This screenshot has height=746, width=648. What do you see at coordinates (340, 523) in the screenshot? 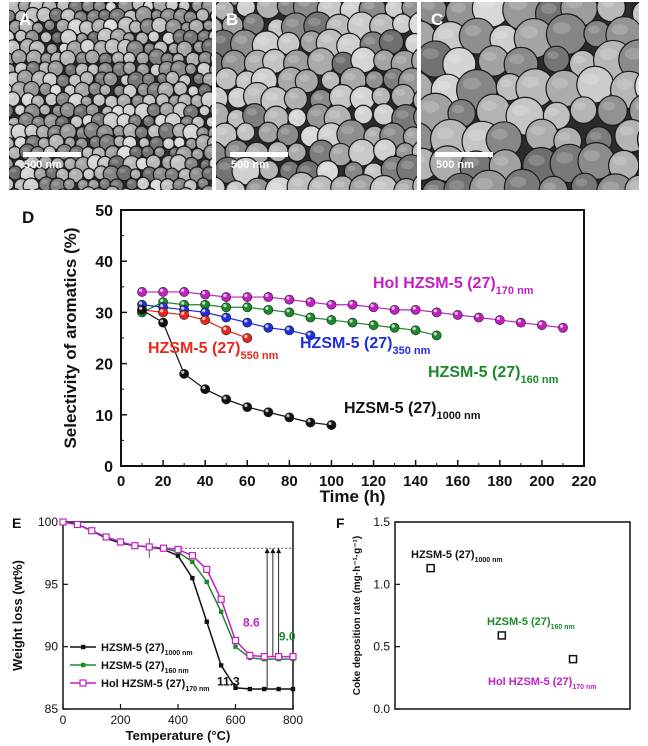
I see `panel-letter-f: F` at bounding box center [340, 523].